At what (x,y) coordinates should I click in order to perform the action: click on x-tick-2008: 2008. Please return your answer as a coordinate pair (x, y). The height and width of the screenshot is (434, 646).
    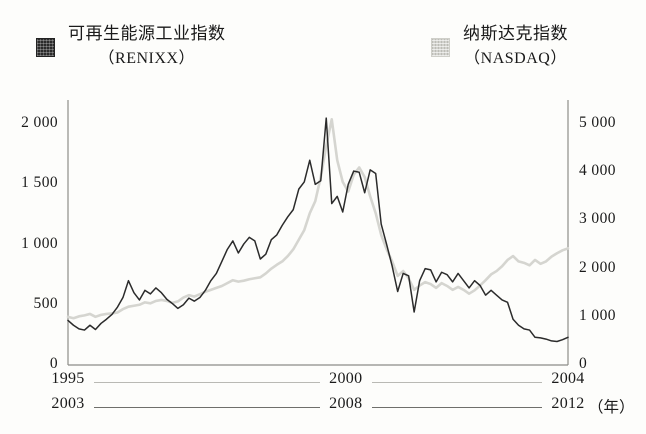
    Looking at the image, I should click on (346, 403).